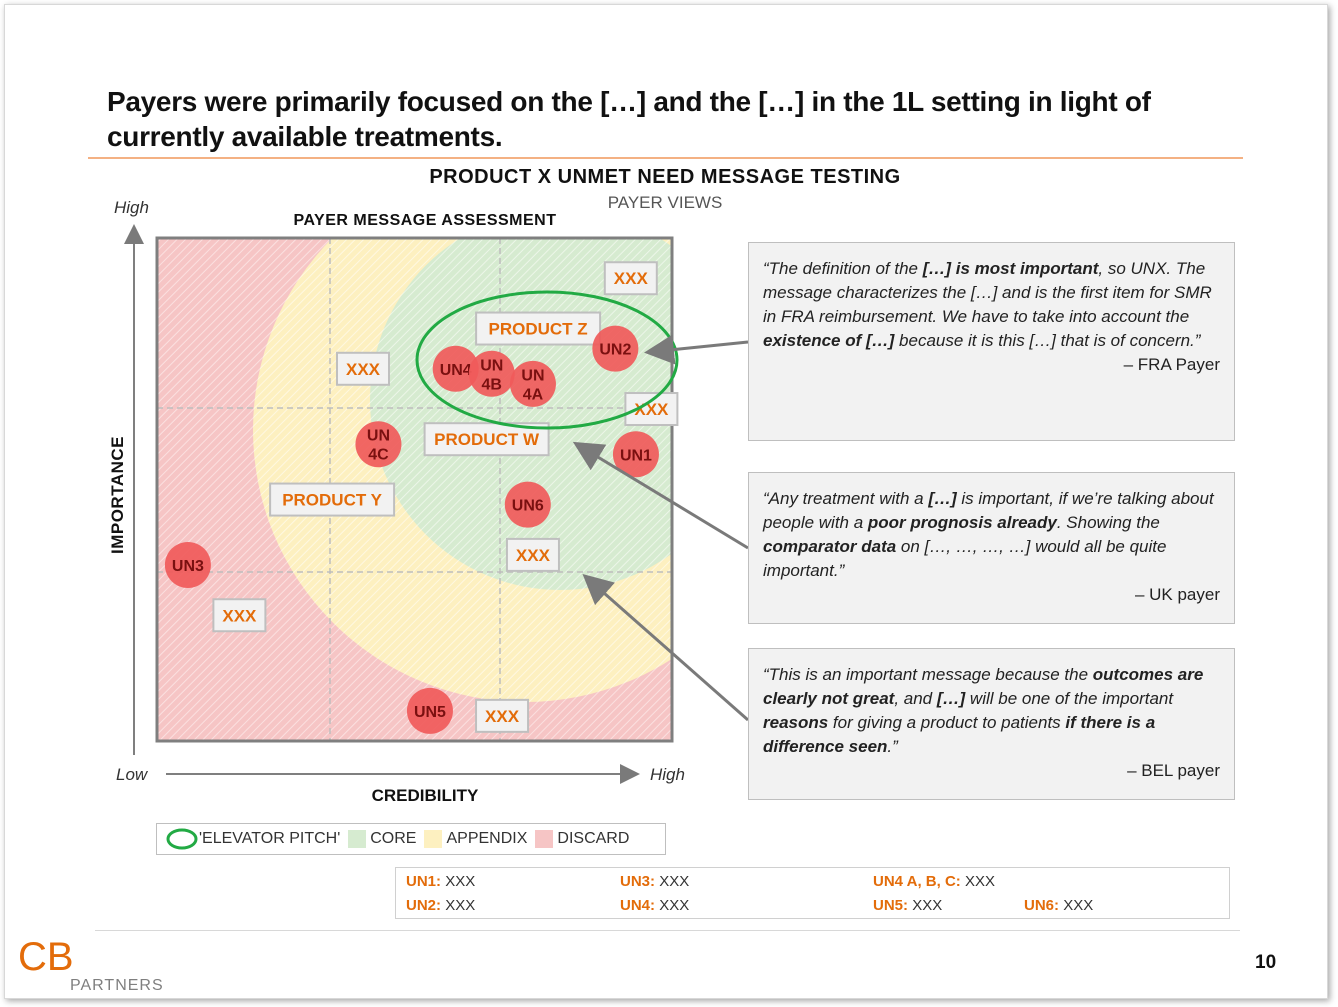 This screenshot has width=1338, height=1007. I want to click on un-key-row: UN1: XXX, so click(441, 881).